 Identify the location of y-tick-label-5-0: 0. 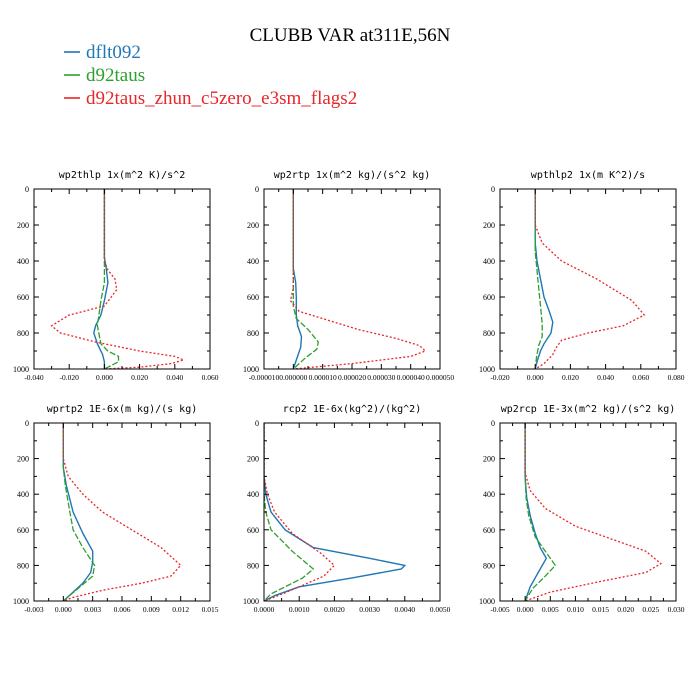
(493, 423).